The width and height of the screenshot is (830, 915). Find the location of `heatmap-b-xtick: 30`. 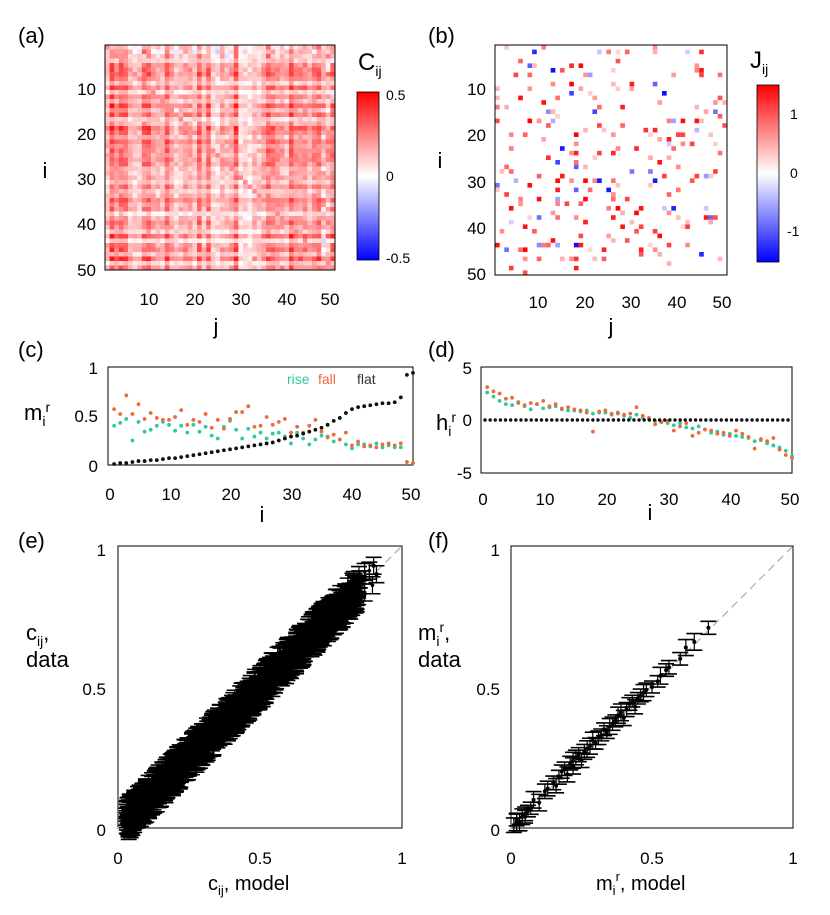

heatmap-b-xtick: 30 is located at coordinates (631, 302).